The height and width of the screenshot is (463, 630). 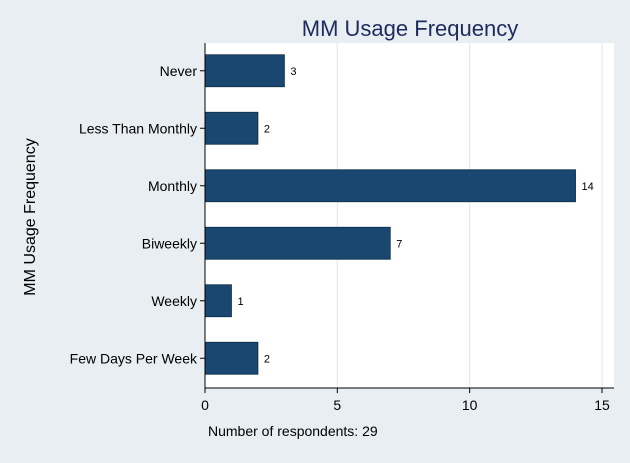 What do you see at coordinates (179, 71) in the screenshot?
I see `category-label: Never` at bounding box center [179, 71].